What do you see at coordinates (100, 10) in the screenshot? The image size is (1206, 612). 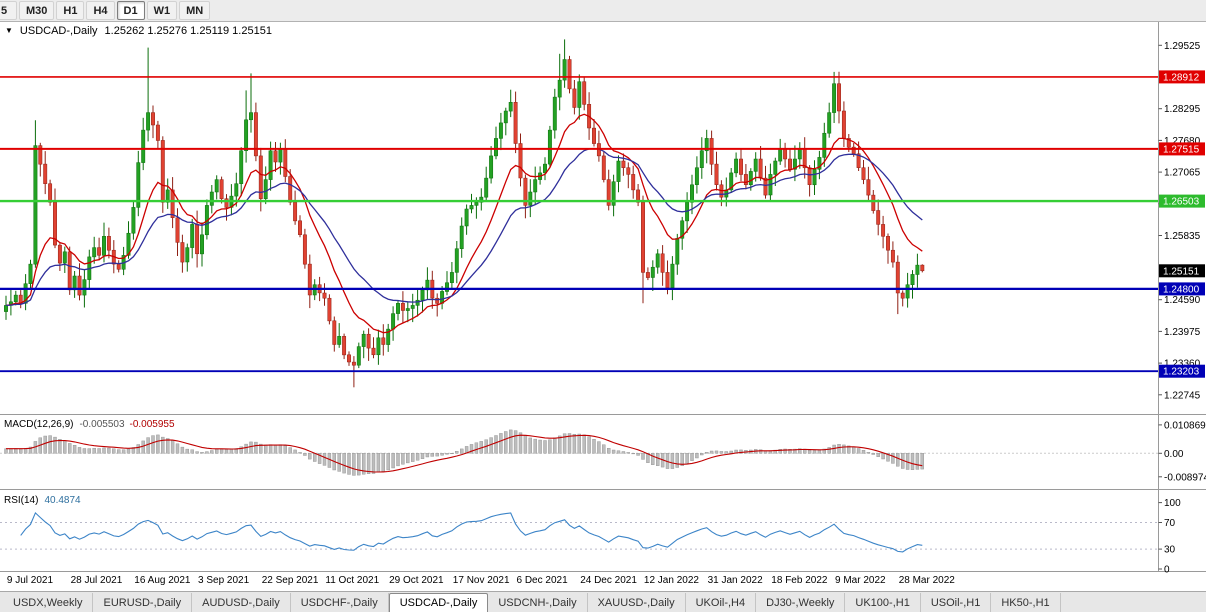 I see `timeframe-button-h4: H4` at bounding box center [100, 10].